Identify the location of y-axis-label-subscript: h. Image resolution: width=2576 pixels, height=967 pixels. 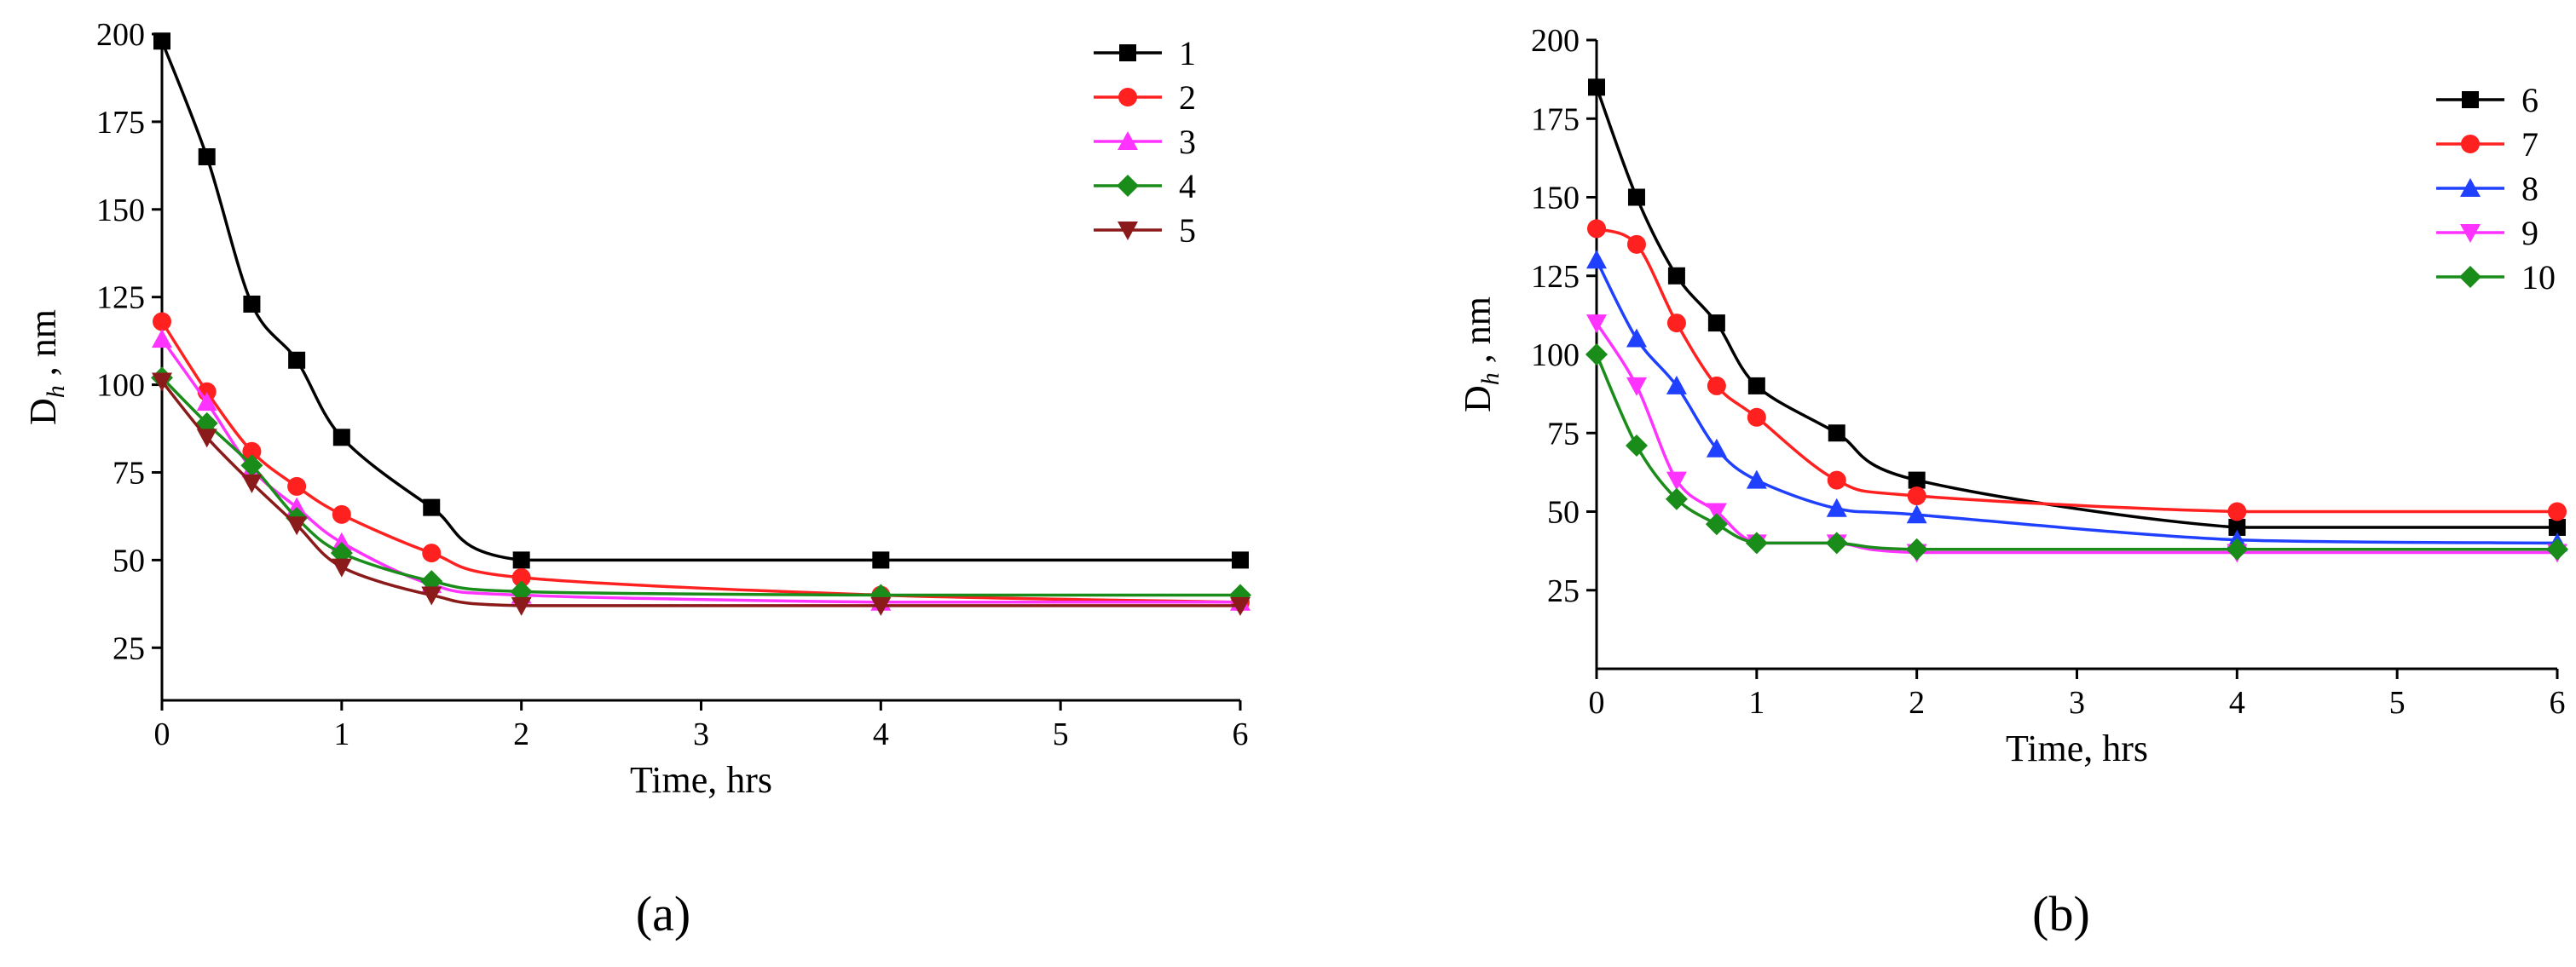
(1490, 378).